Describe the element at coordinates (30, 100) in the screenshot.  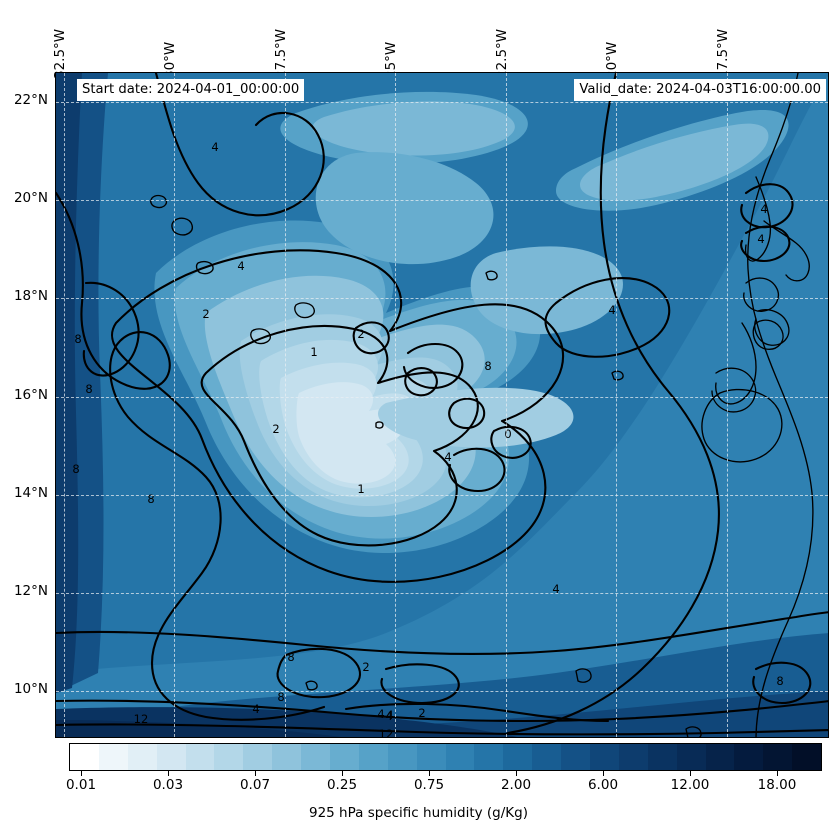
I see `latitude-tick-label: 22°N` at that location.